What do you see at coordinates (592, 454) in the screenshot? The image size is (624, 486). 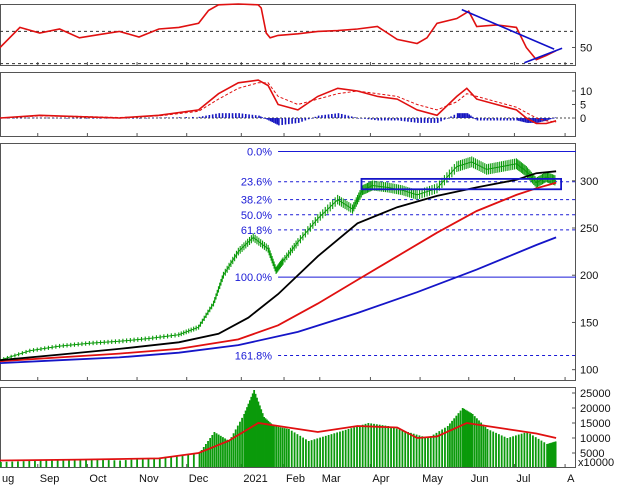 I see `volume-y-tick-label: 5000` at bounding box center [592, 454].